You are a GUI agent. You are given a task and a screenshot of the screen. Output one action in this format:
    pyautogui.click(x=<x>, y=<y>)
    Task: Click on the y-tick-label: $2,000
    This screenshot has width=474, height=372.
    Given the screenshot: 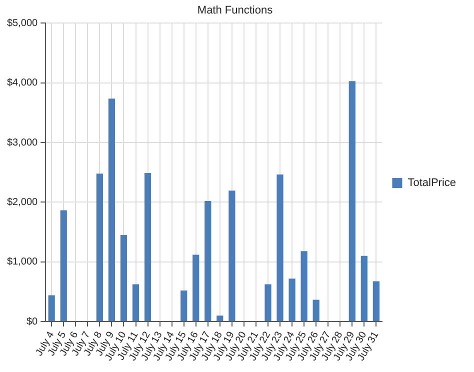 What is the action you would take?
    pyautogui.click(x=22, y=202)
    